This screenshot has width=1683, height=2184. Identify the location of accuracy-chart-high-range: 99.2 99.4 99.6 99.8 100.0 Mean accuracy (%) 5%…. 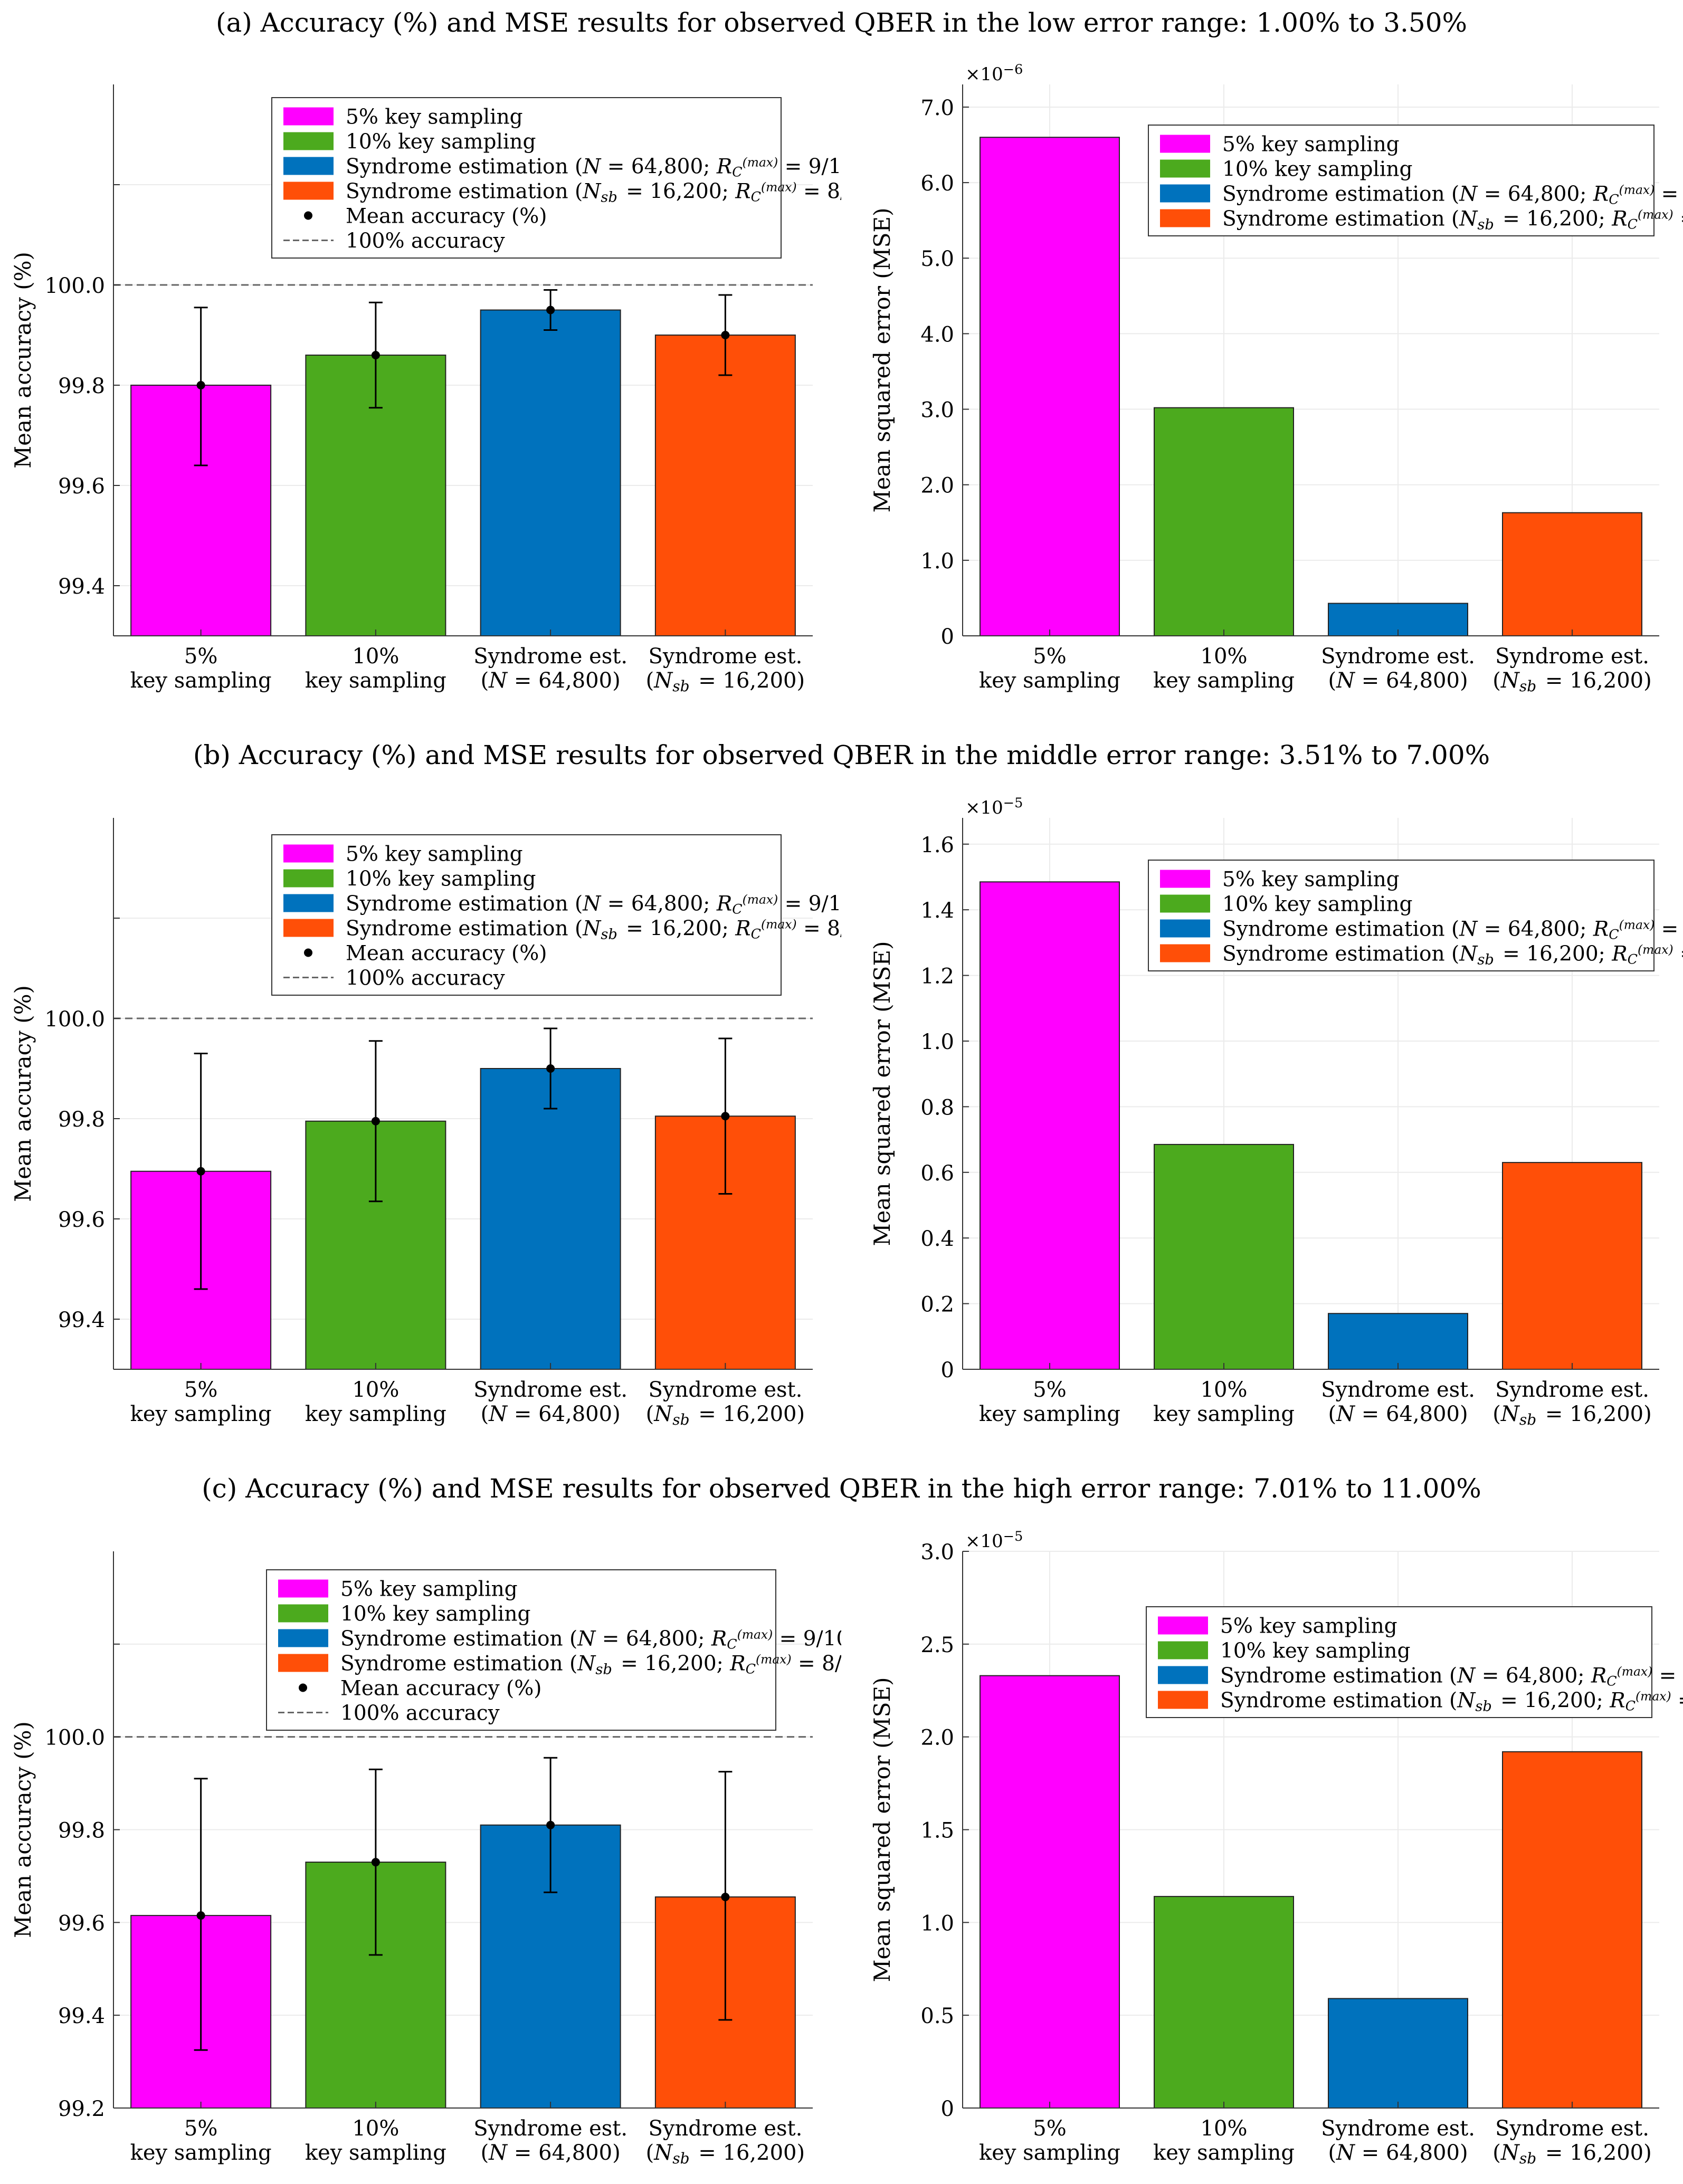
(426, 1859).